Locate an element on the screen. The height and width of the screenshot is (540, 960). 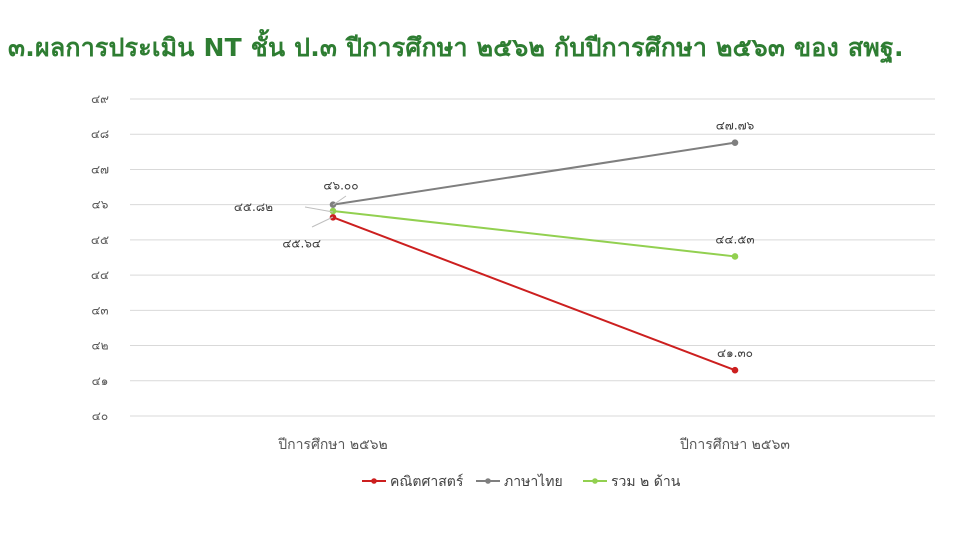
data-label: ๔๕.๘๒ is located at coordinates (253, 207).